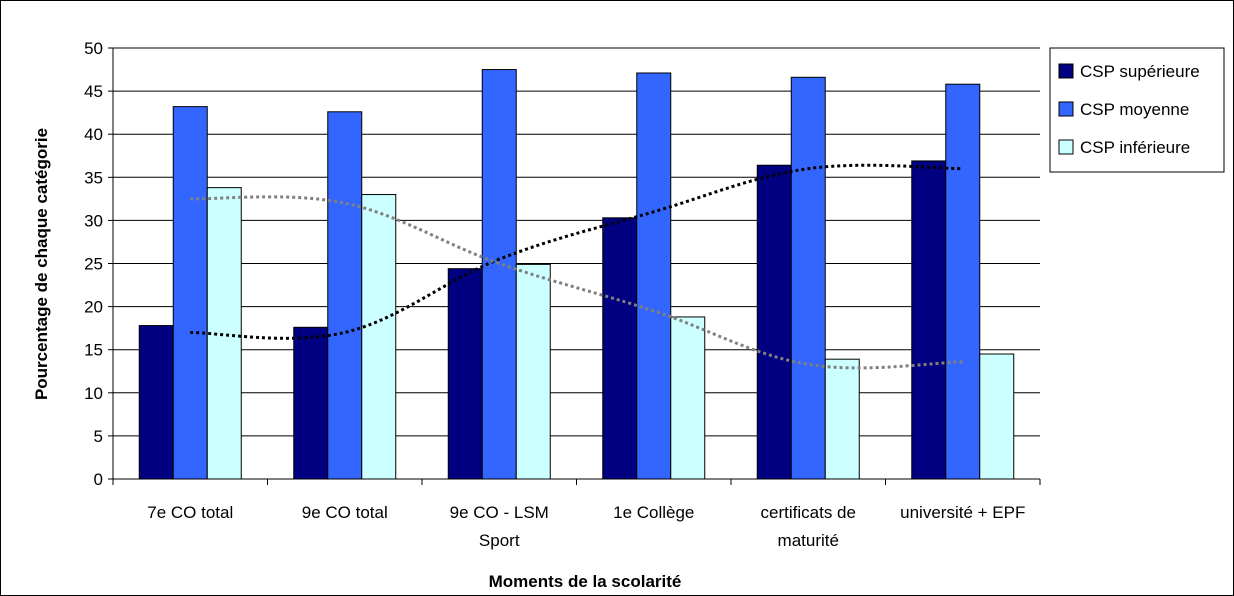 The height and width of the screenshot is (596, 1234). I want to click on y-tick-label: 20, so click(93, 307).